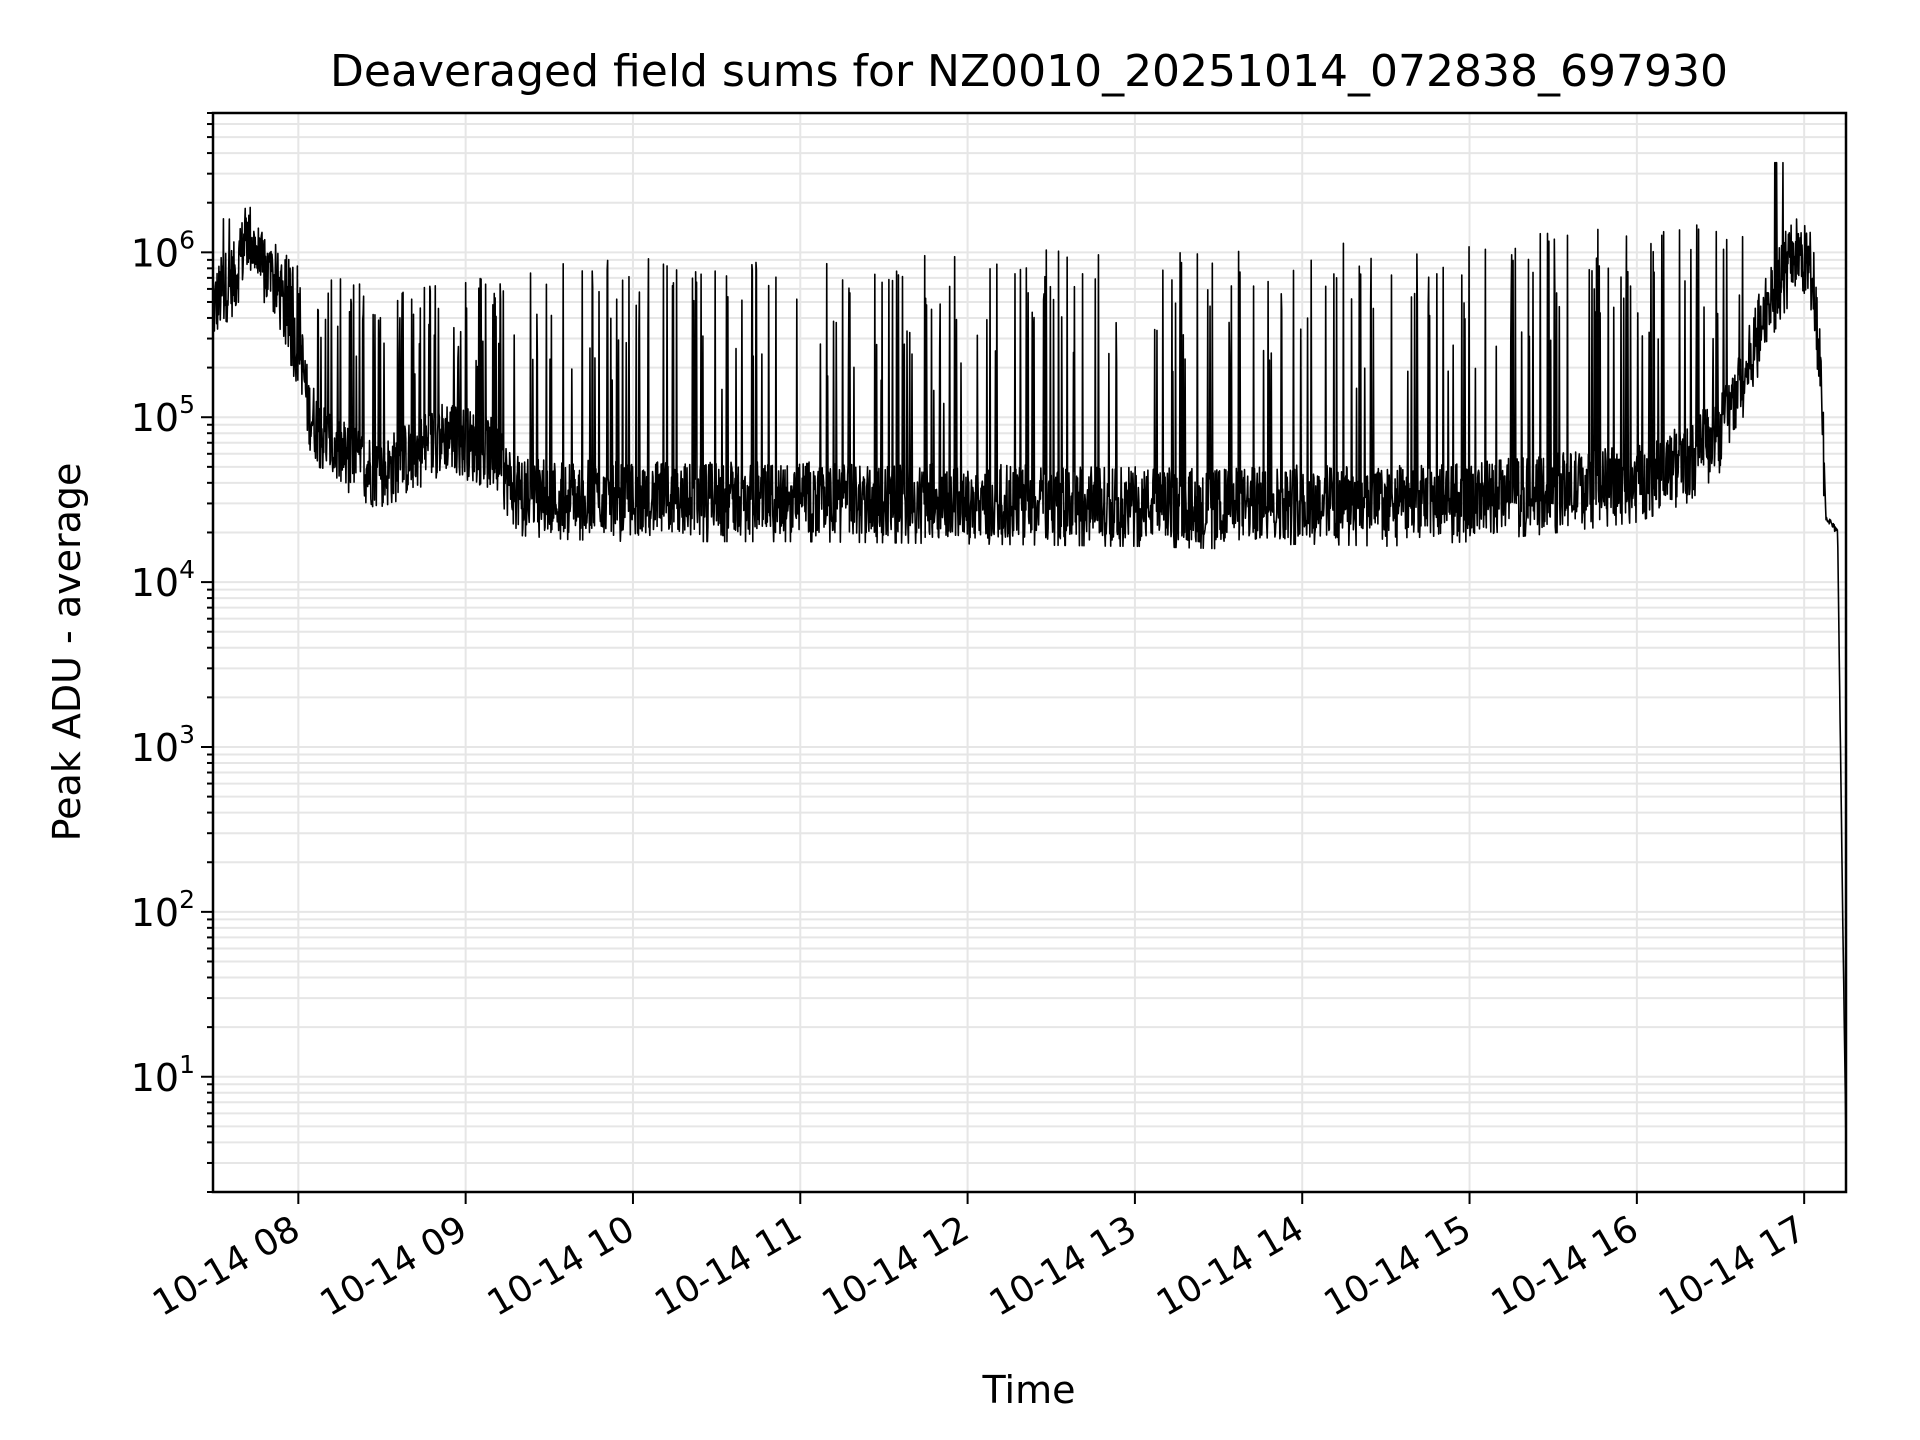 This screenshot has width=1920, height=1440. I want to click on y-axis-label: Peak ADU - average, so click(67, 652).